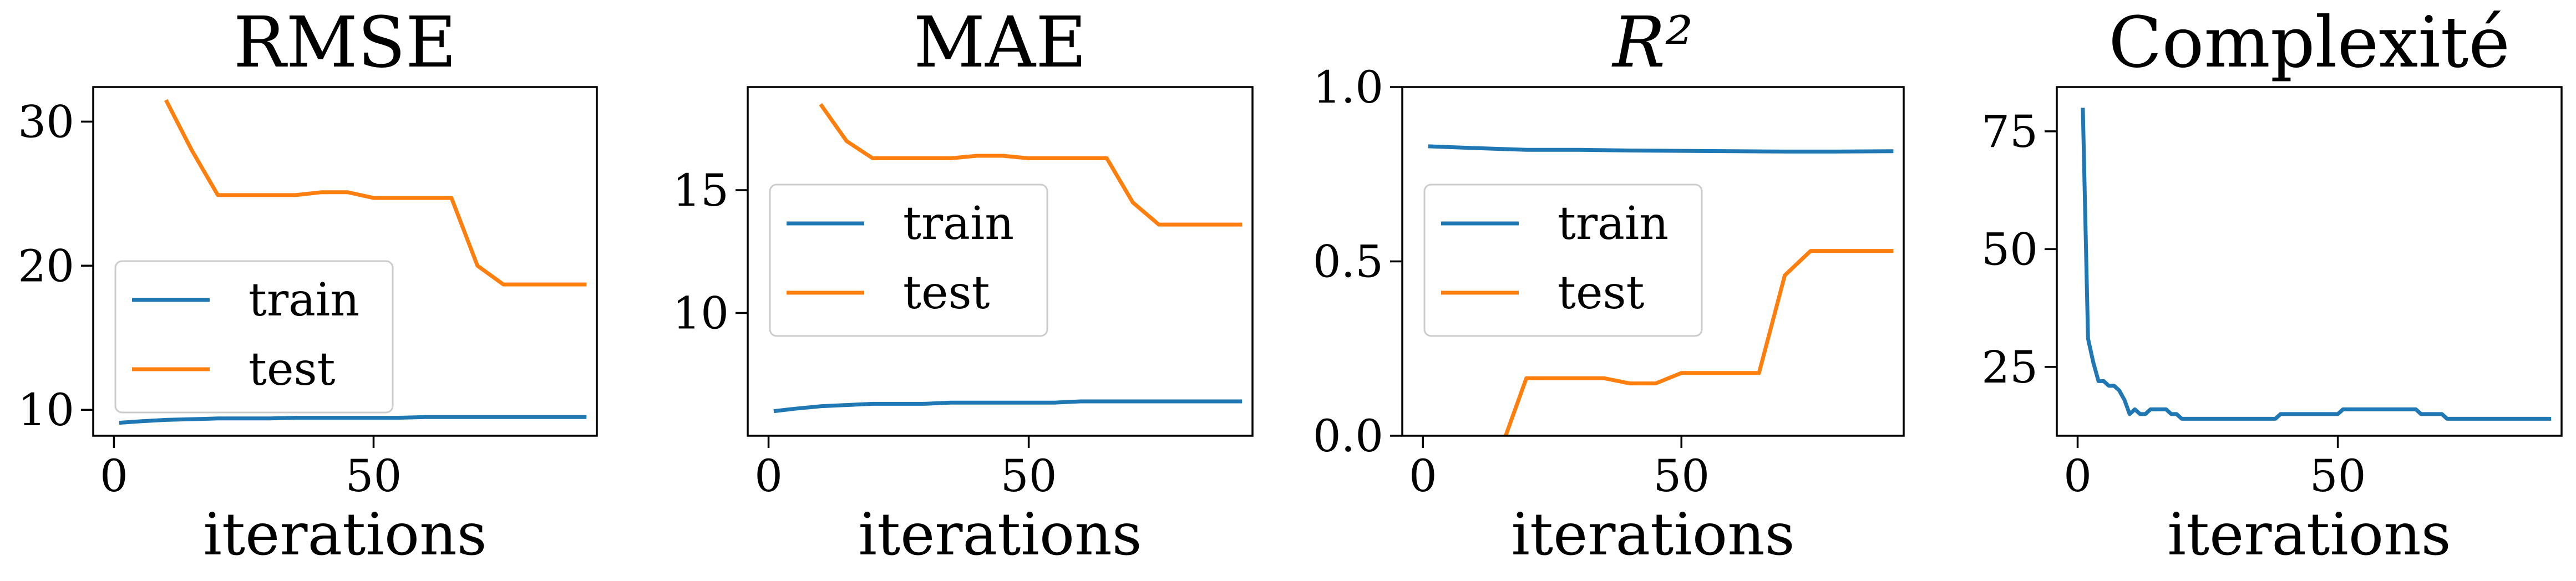  I want to click on y-tick-label: 25, so click(2009, 368).